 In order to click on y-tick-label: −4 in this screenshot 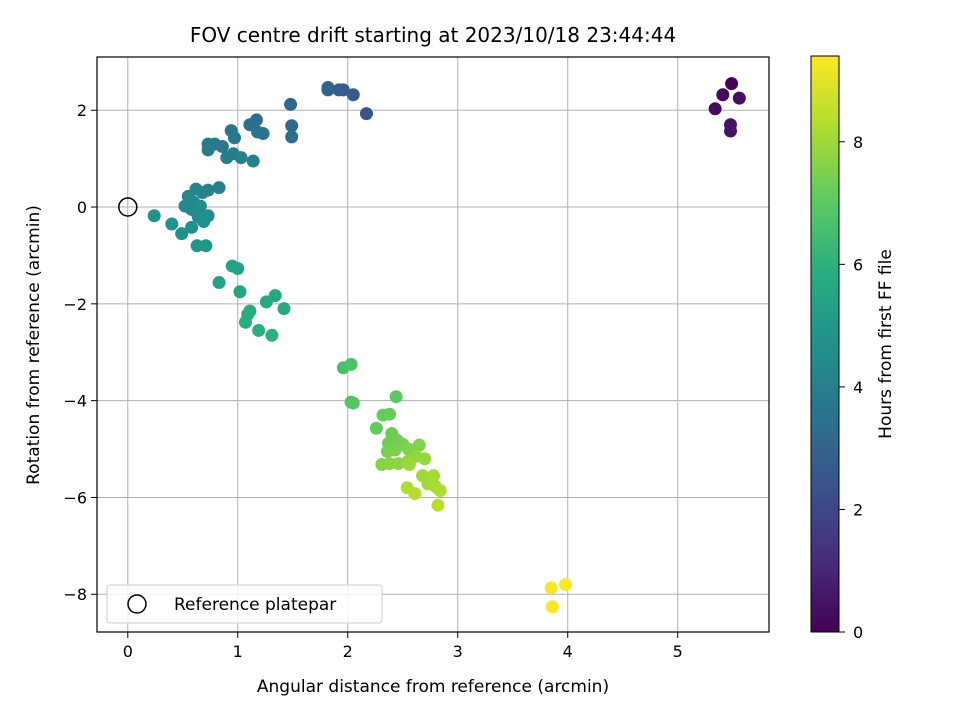, I will do `click(75, 401)`.